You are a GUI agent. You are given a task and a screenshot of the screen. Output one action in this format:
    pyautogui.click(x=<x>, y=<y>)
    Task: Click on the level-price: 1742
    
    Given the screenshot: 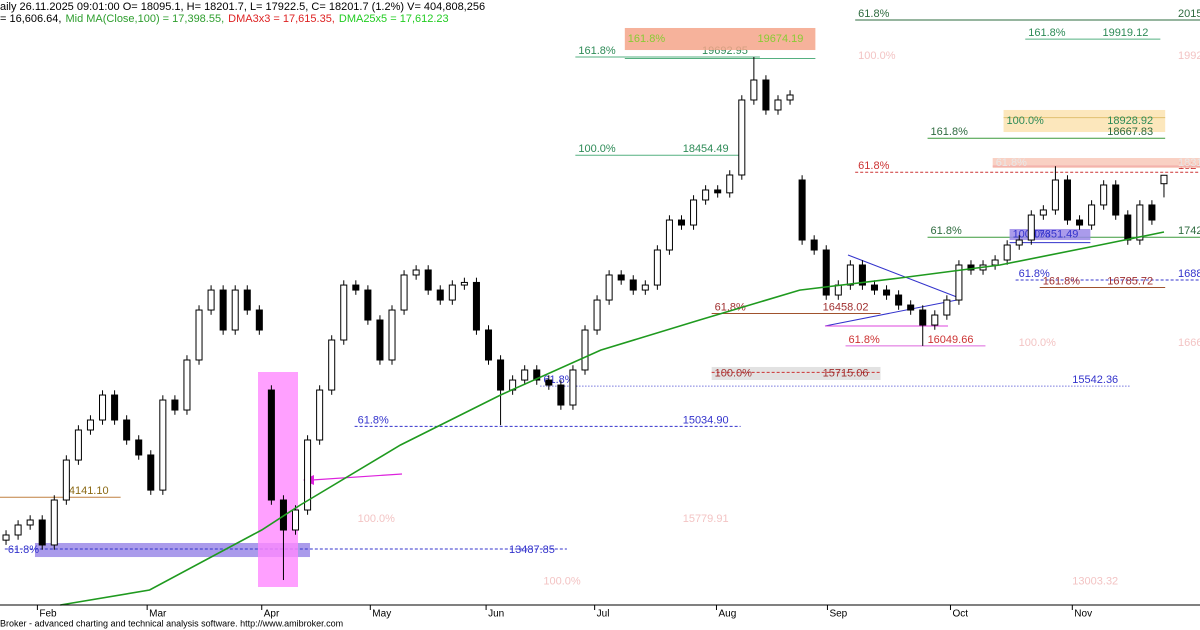 What is the action you would take?
    pyautogui.click(x=1189, y=231)
    